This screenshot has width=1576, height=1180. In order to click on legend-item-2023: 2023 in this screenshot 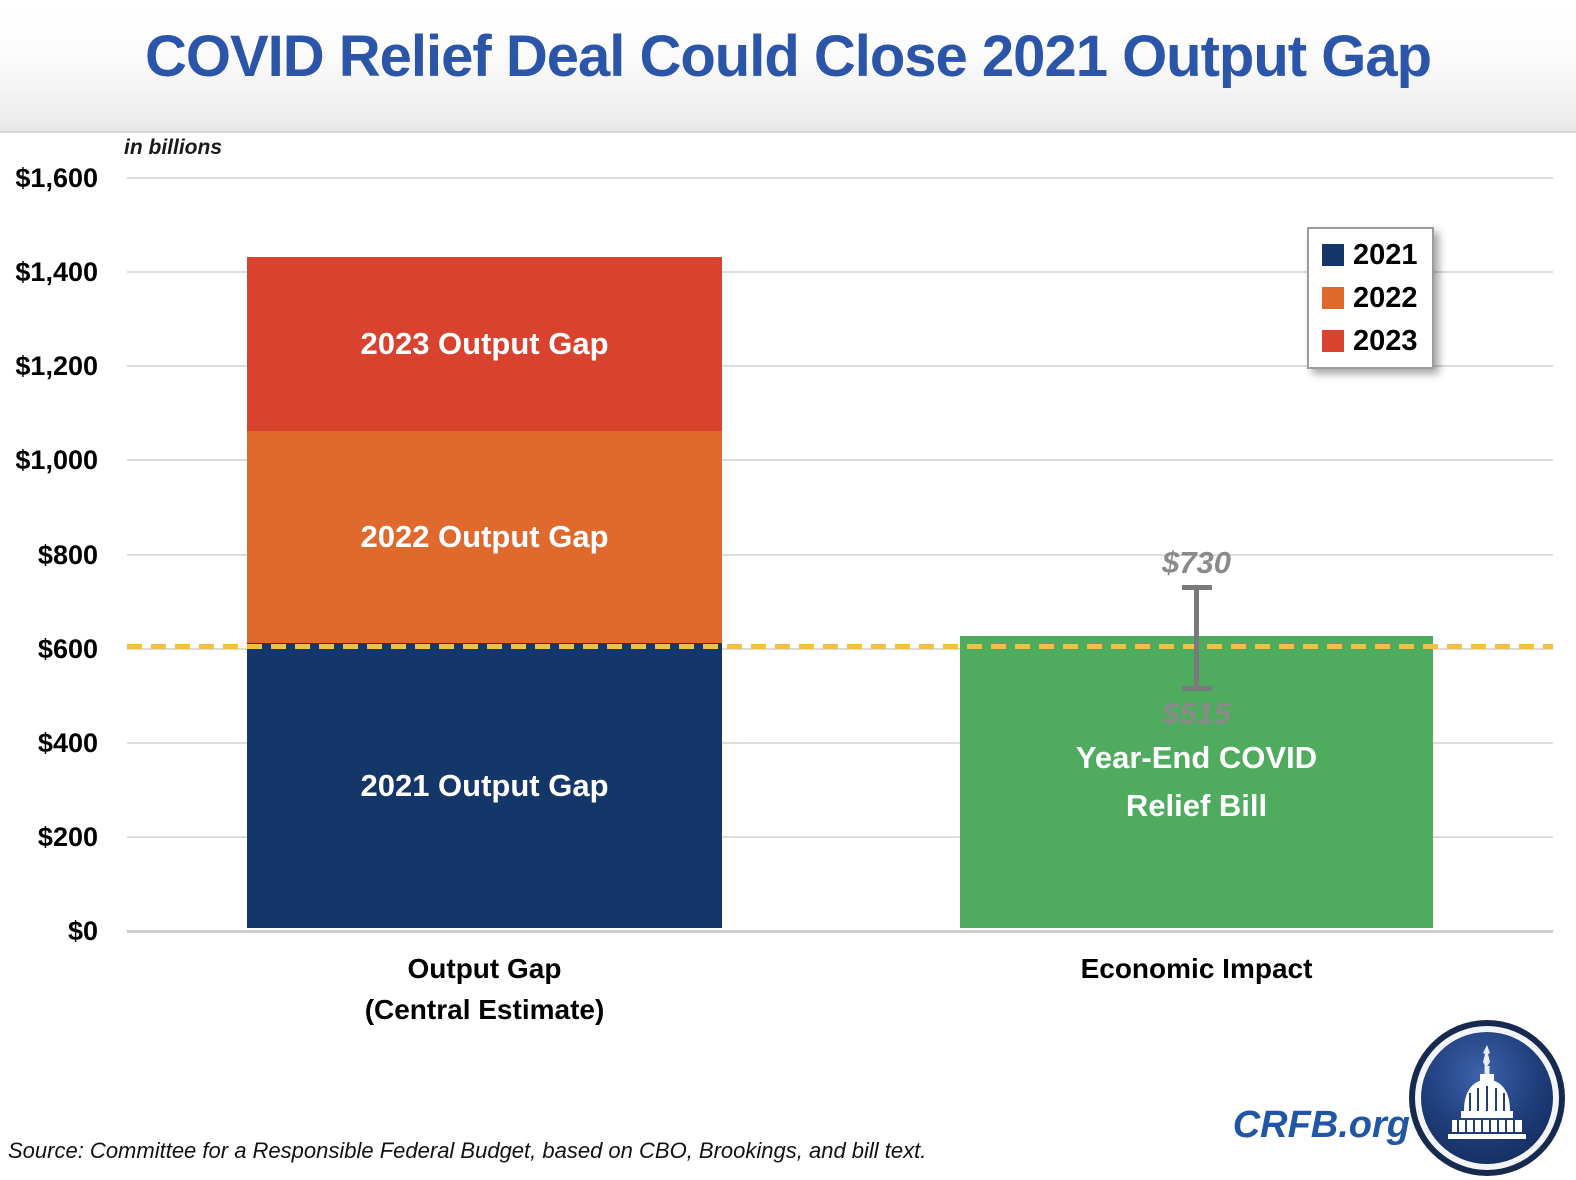, I will do `click(1370, 341)`.